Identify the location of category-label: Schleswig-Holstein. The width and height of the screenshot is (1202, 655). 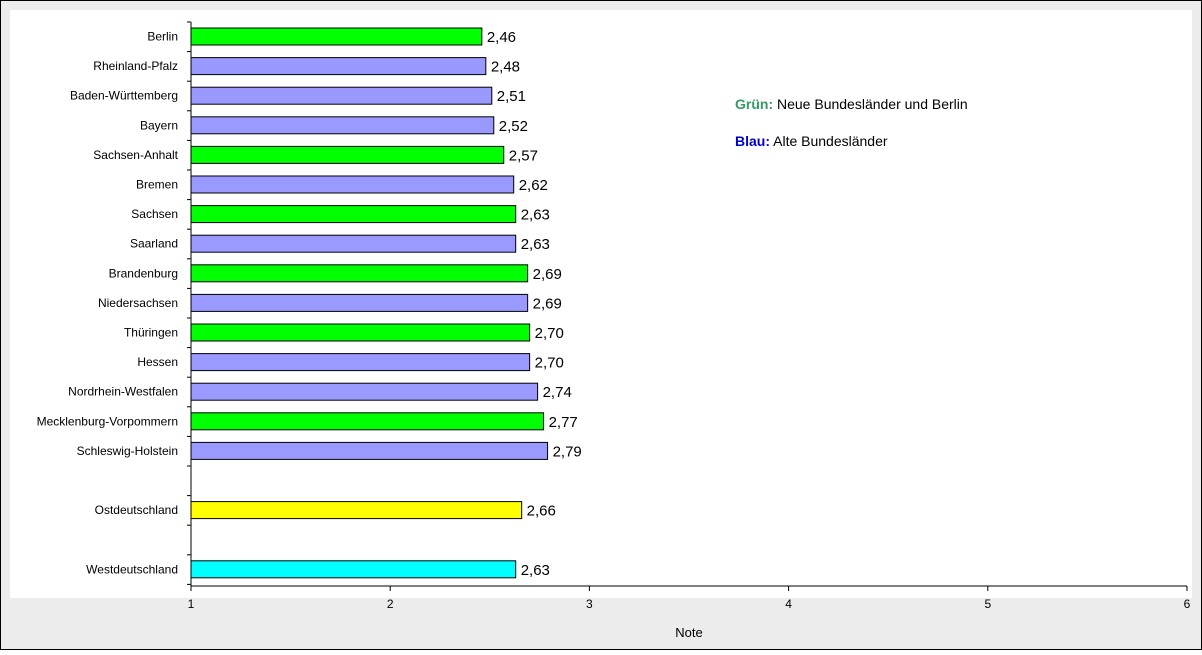
(127, 451).